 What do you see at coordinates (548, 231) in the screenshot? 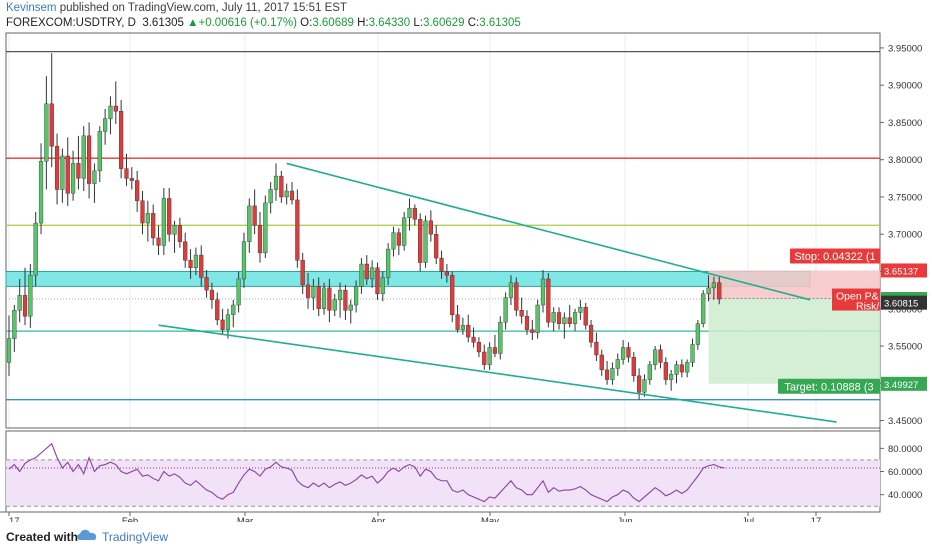
I see `channel-line-upper` at bounding box center [548, 231].